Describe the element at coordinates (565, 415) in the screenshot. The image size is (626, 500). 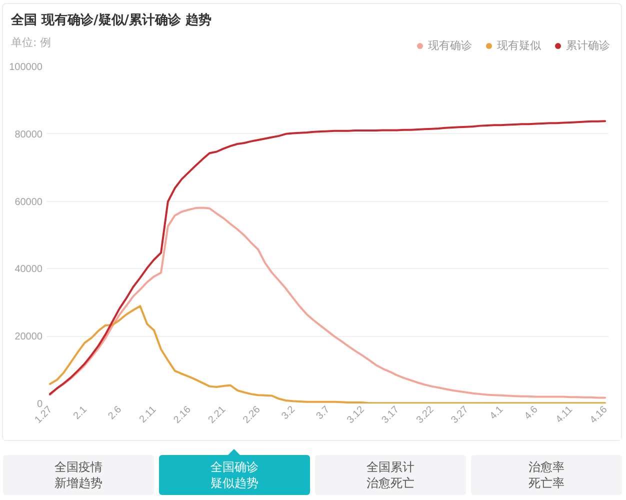
I see `x-tick-label: 4.11` at that location.